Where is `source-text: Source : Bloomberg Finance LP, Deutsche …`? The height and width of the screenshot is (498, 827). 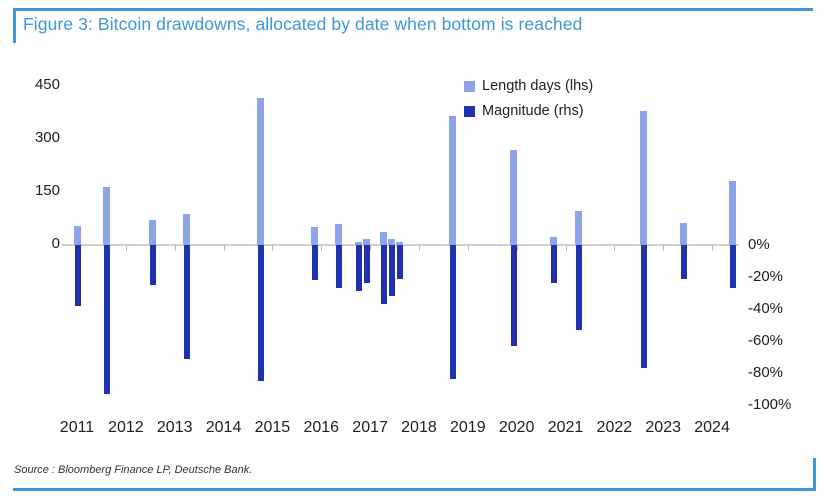 source-text: Source : Bloomberg Finance LP, Deutsche … is located at coordinates (133, 470).